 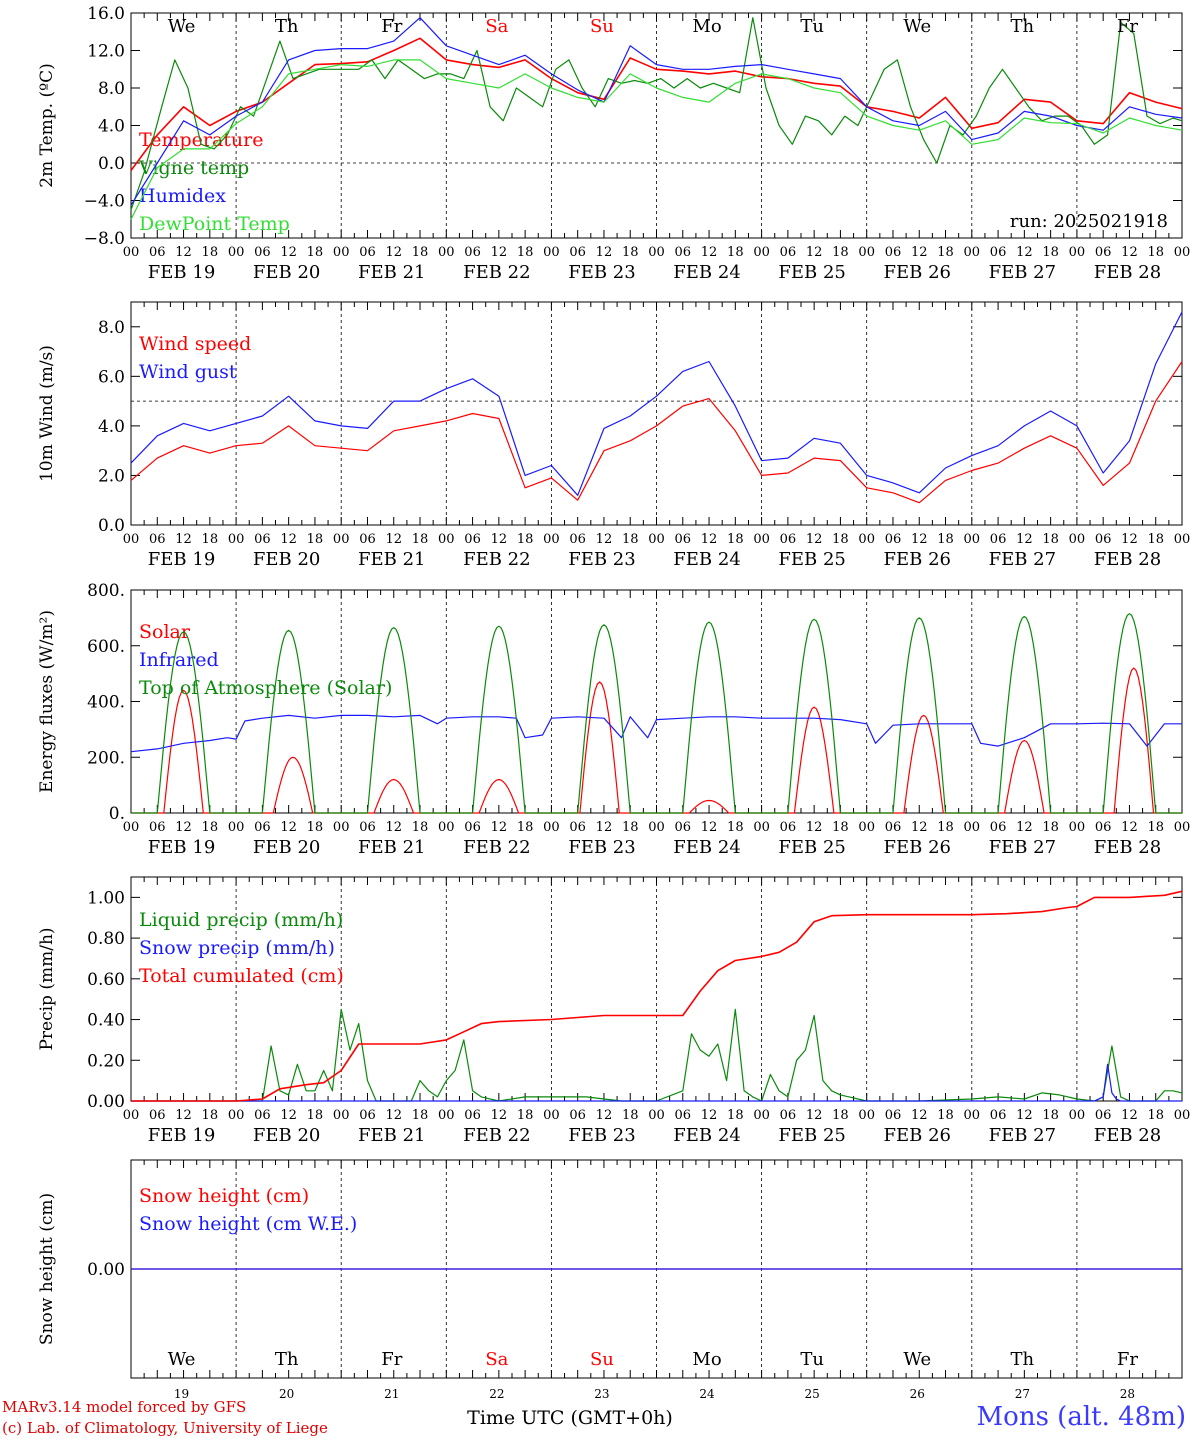 What do you see at coordinates (106, 703) in the screenshot?
I see `y-tick-label: 400.` at bounding box center [106, 703].